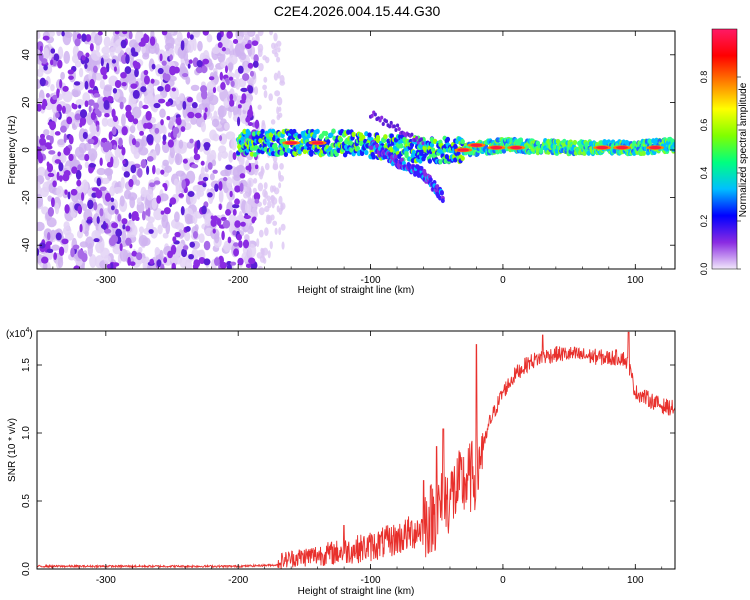  Describe the element at coordinates (106, 280) in the screenshot. I see `x-tick-label: -300` at that location.